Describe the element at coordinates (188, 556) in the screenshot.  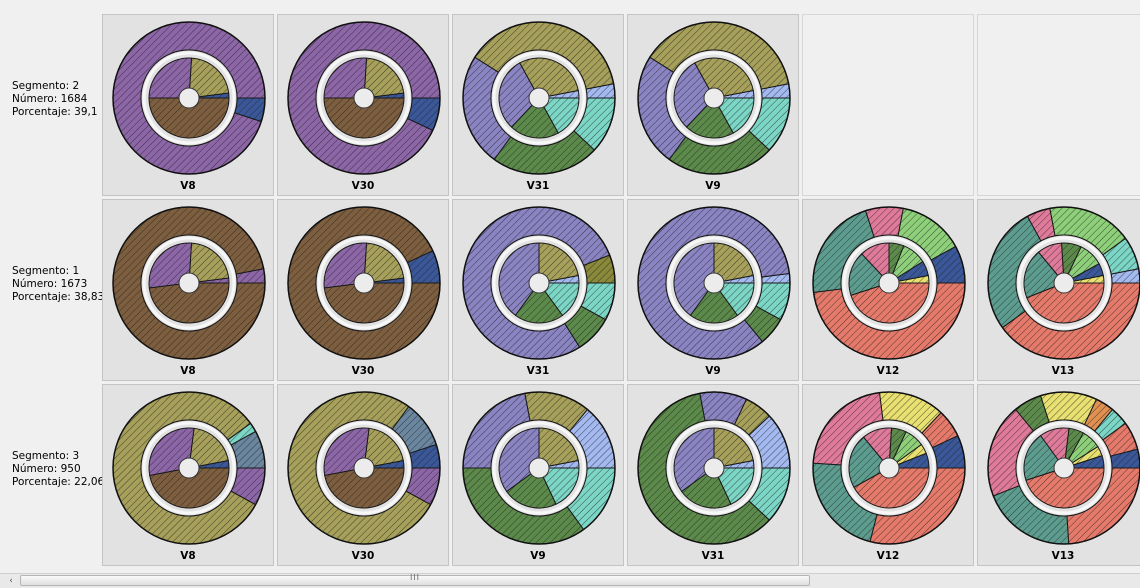
I see `variable-name: V8` at that location.